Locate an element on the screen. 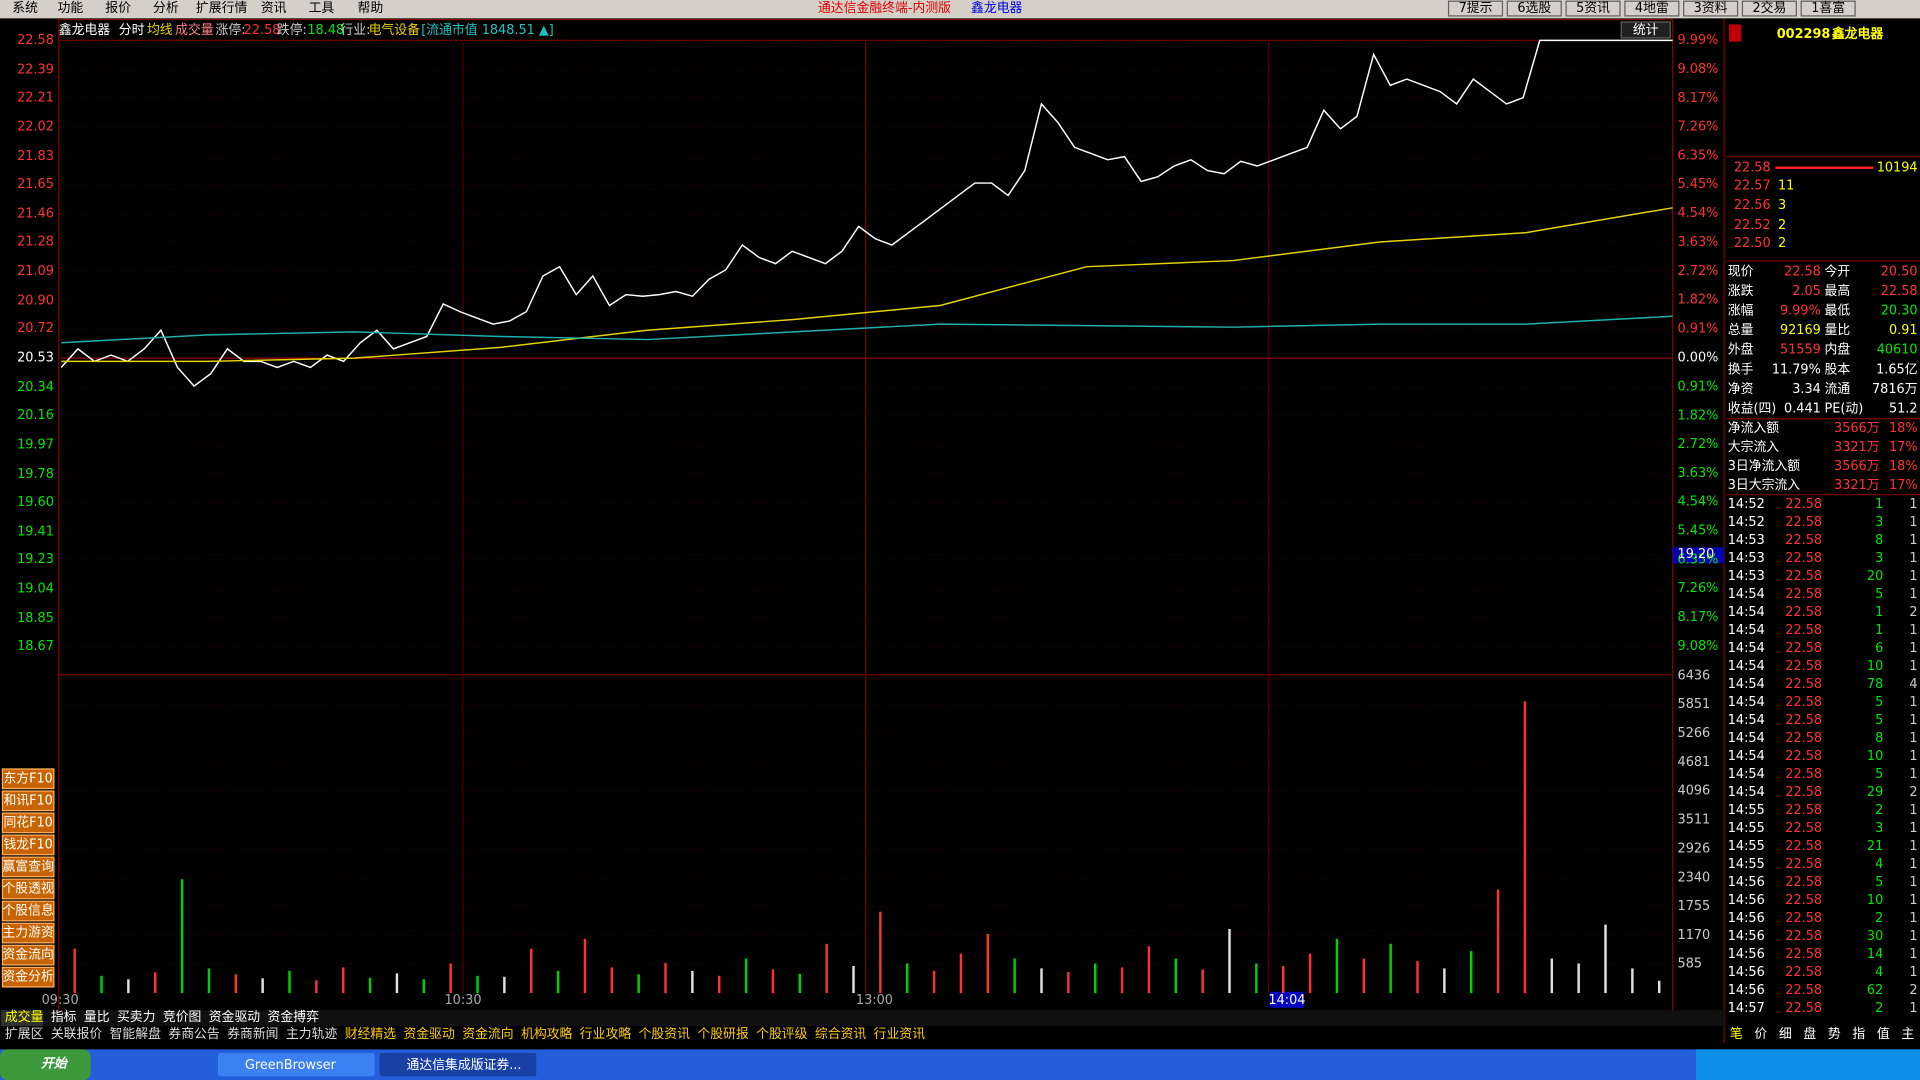 This screenshot has height=1080, width=1920. bottom-link: 个股评级 is located at coordinates (782, 1034).